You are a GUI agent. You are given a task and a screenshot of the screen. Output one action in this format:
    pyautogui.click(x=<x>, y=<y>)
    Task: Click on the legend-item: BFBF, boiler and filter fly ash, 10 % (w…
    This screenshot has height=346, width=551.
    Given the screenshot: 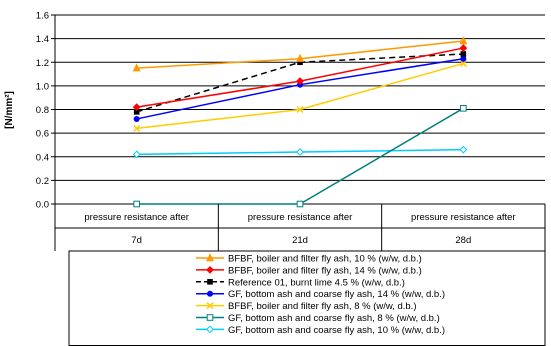 What is the action you would take?
    pyautogui.click(x=309, y=259)
    